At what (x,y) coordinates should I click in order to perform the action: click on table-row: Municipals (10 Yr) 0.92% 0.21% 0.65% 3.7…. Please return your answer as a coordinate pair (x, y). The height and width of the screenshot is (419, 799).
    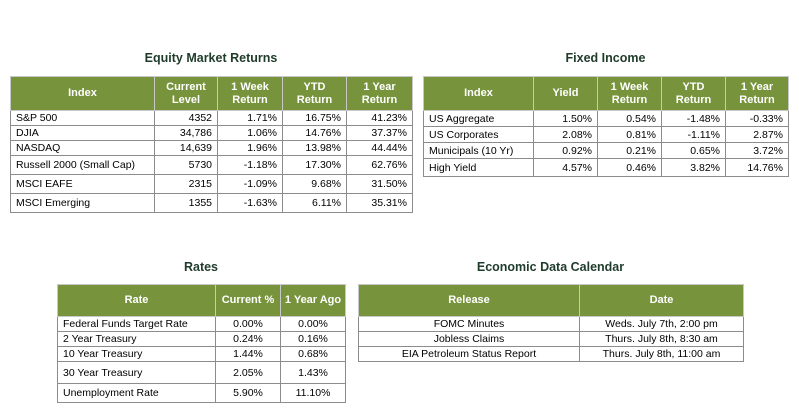
    Looking at the image, I should click on (606, 150).